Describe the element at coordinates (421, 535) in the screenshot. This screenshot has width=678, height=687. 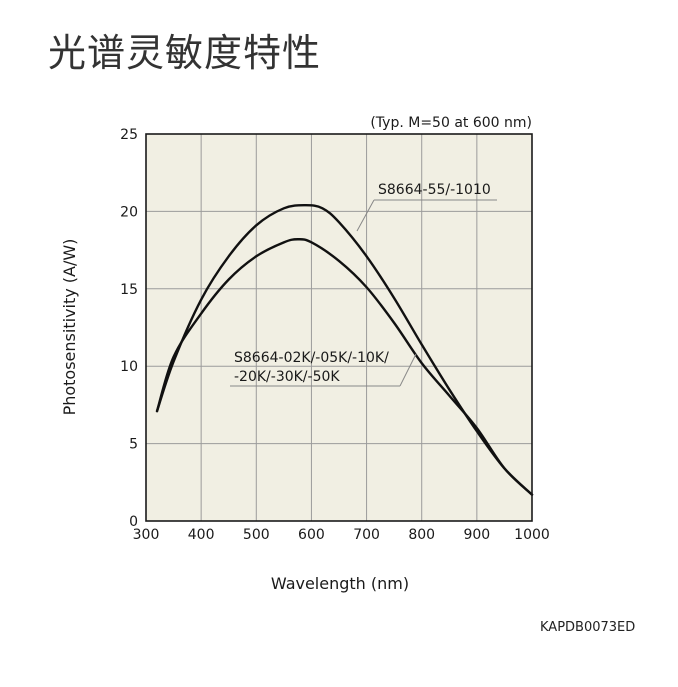
I see `x-tick-label: 800` at that location.